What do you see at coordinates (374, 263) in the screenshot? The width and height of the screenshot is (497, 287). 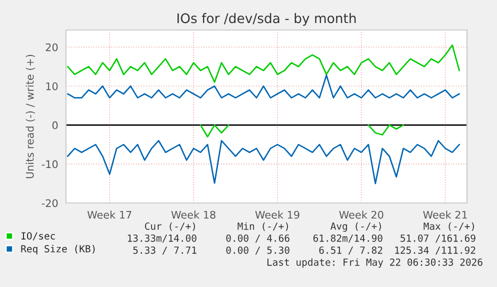 I see `text: Last update: Fri May 22 06:30:33 2026` at bounding box center [374, 263].